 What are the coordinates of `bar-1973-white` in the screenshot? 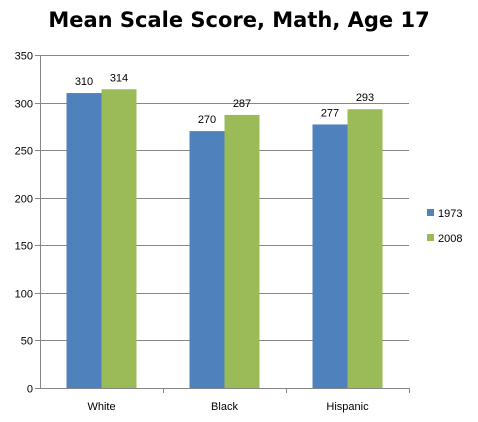 It's located at (84, 241).